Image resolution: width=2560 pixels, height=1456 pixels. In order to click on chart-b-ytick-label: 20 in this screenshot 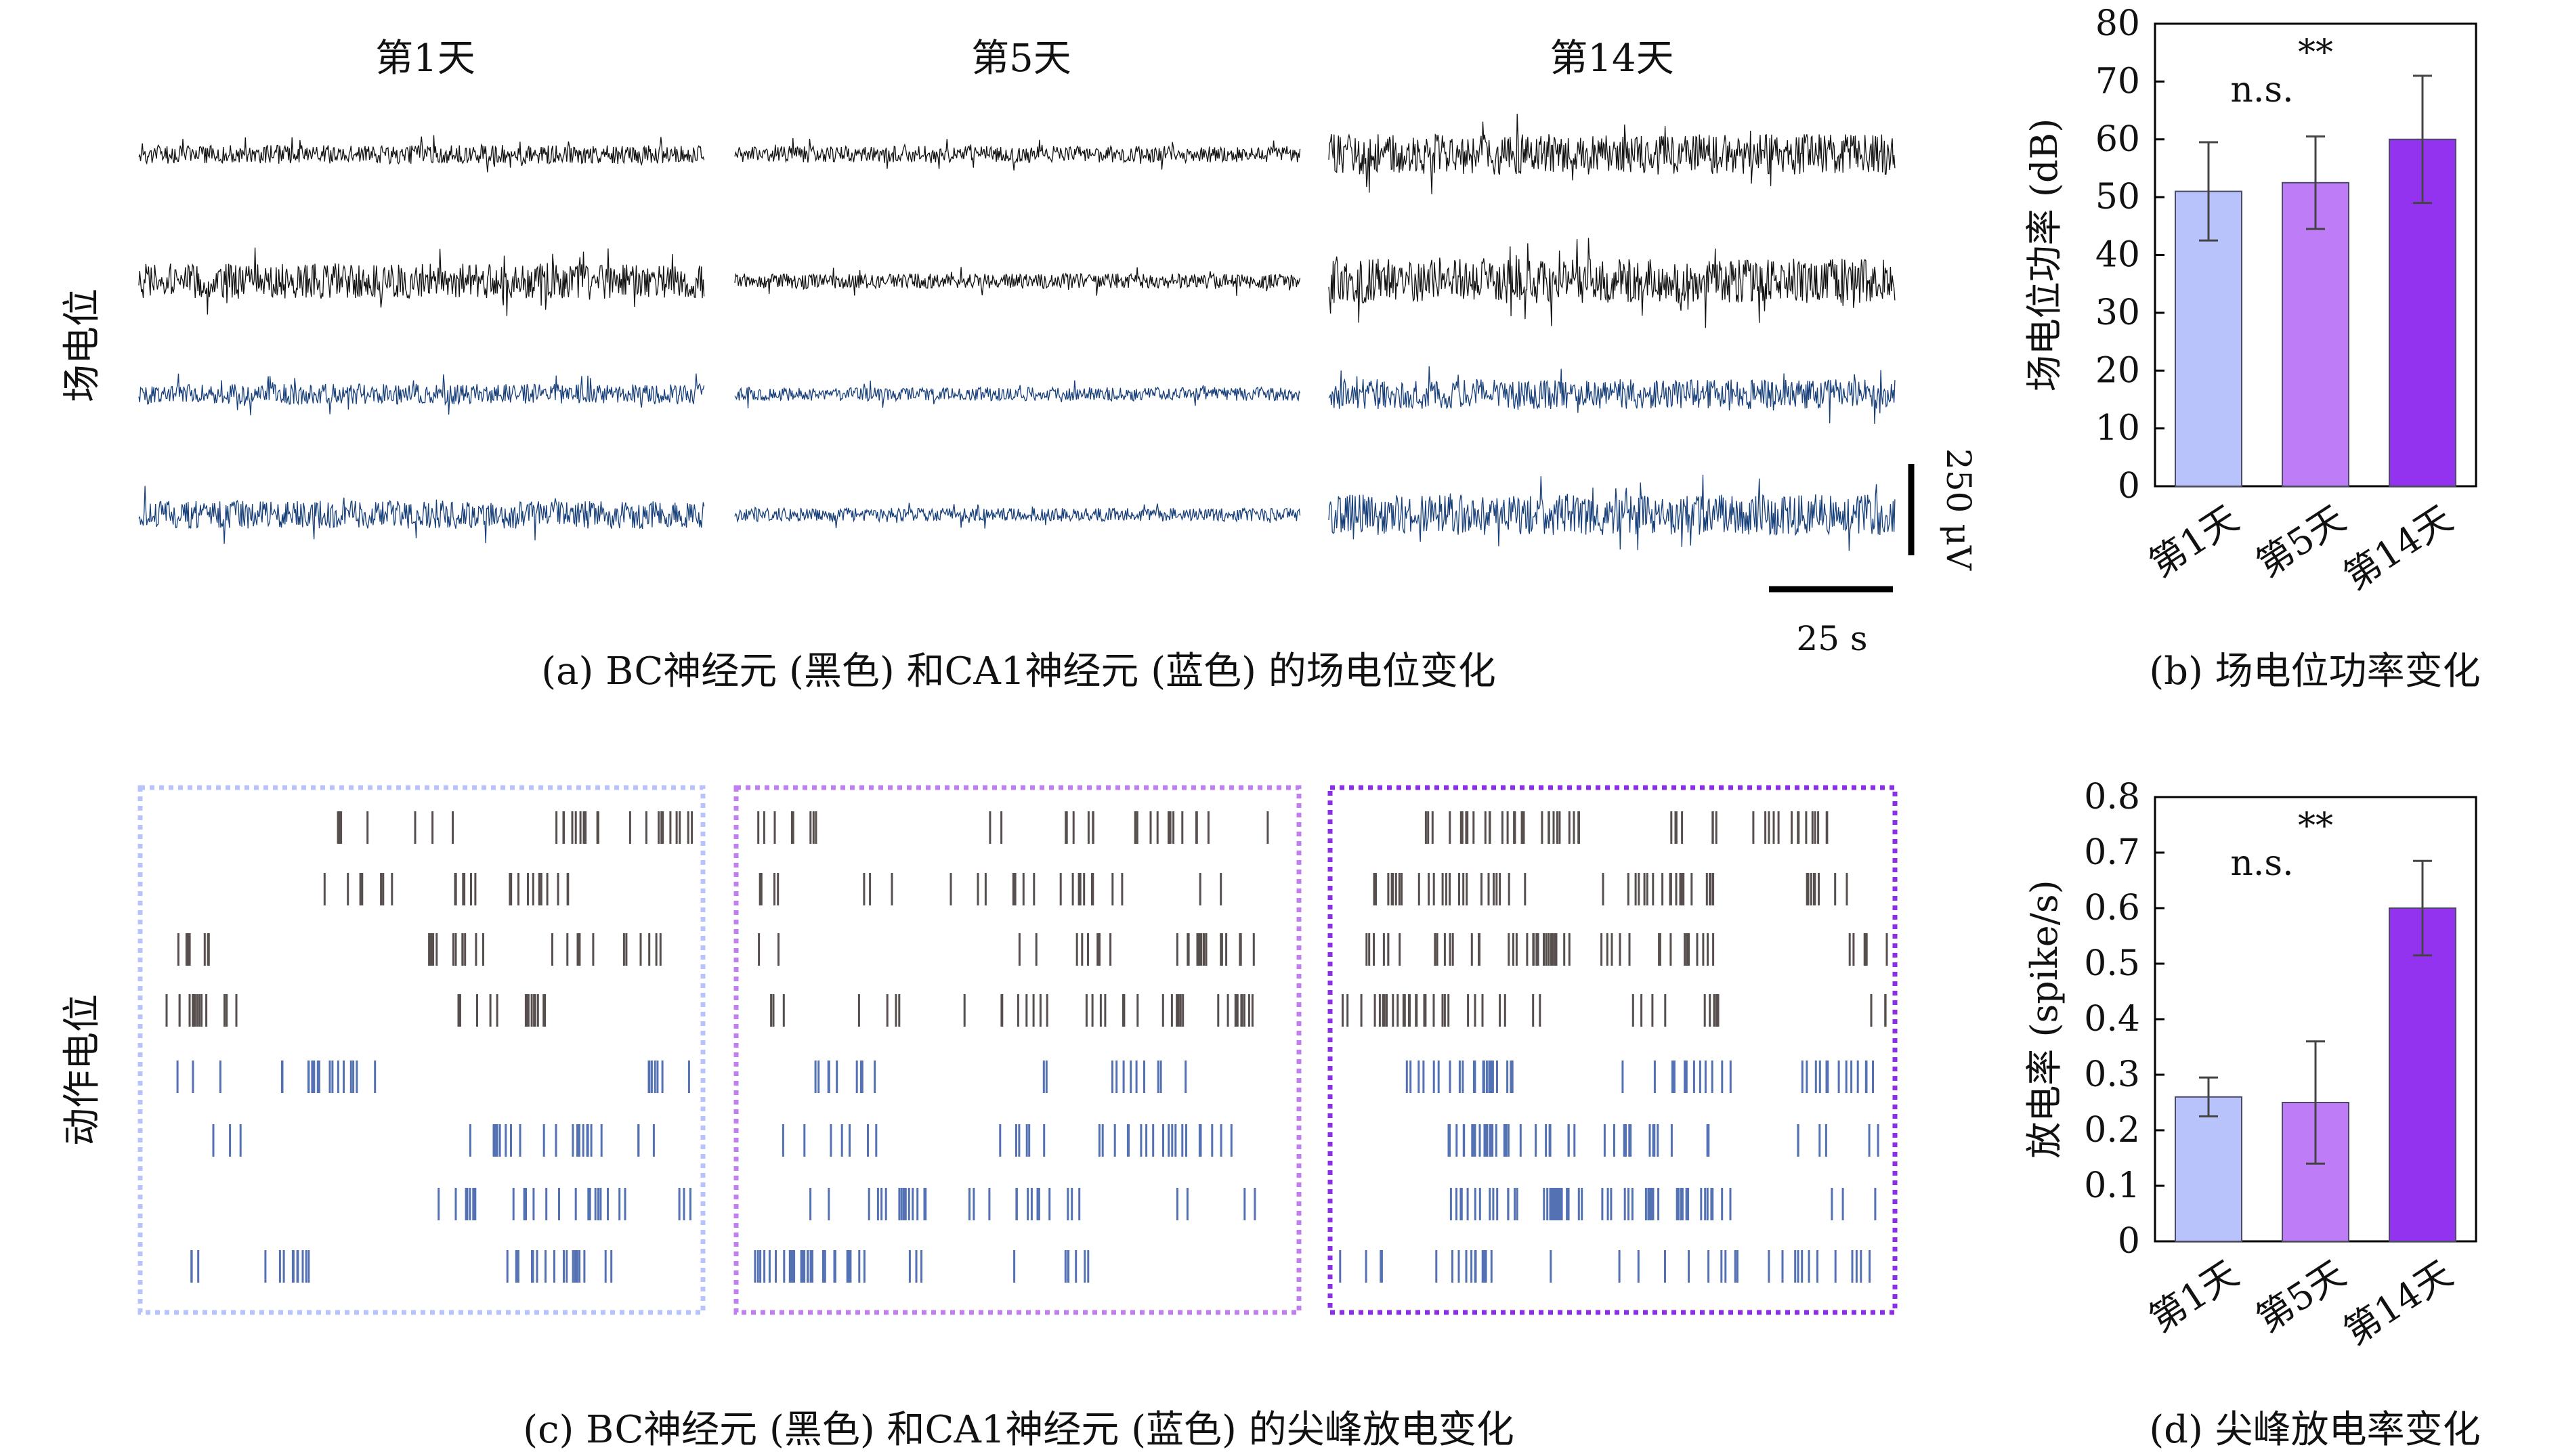, I will do `click(2117, 371)`.